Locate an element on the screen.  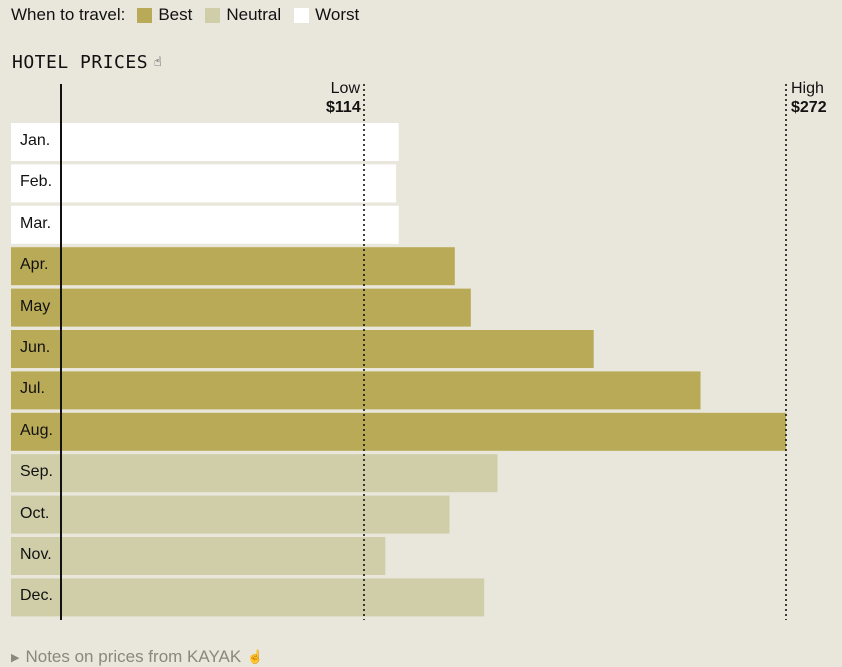
notes-label: Notes on prices from KAYAK is located at coordinates (133, 656).